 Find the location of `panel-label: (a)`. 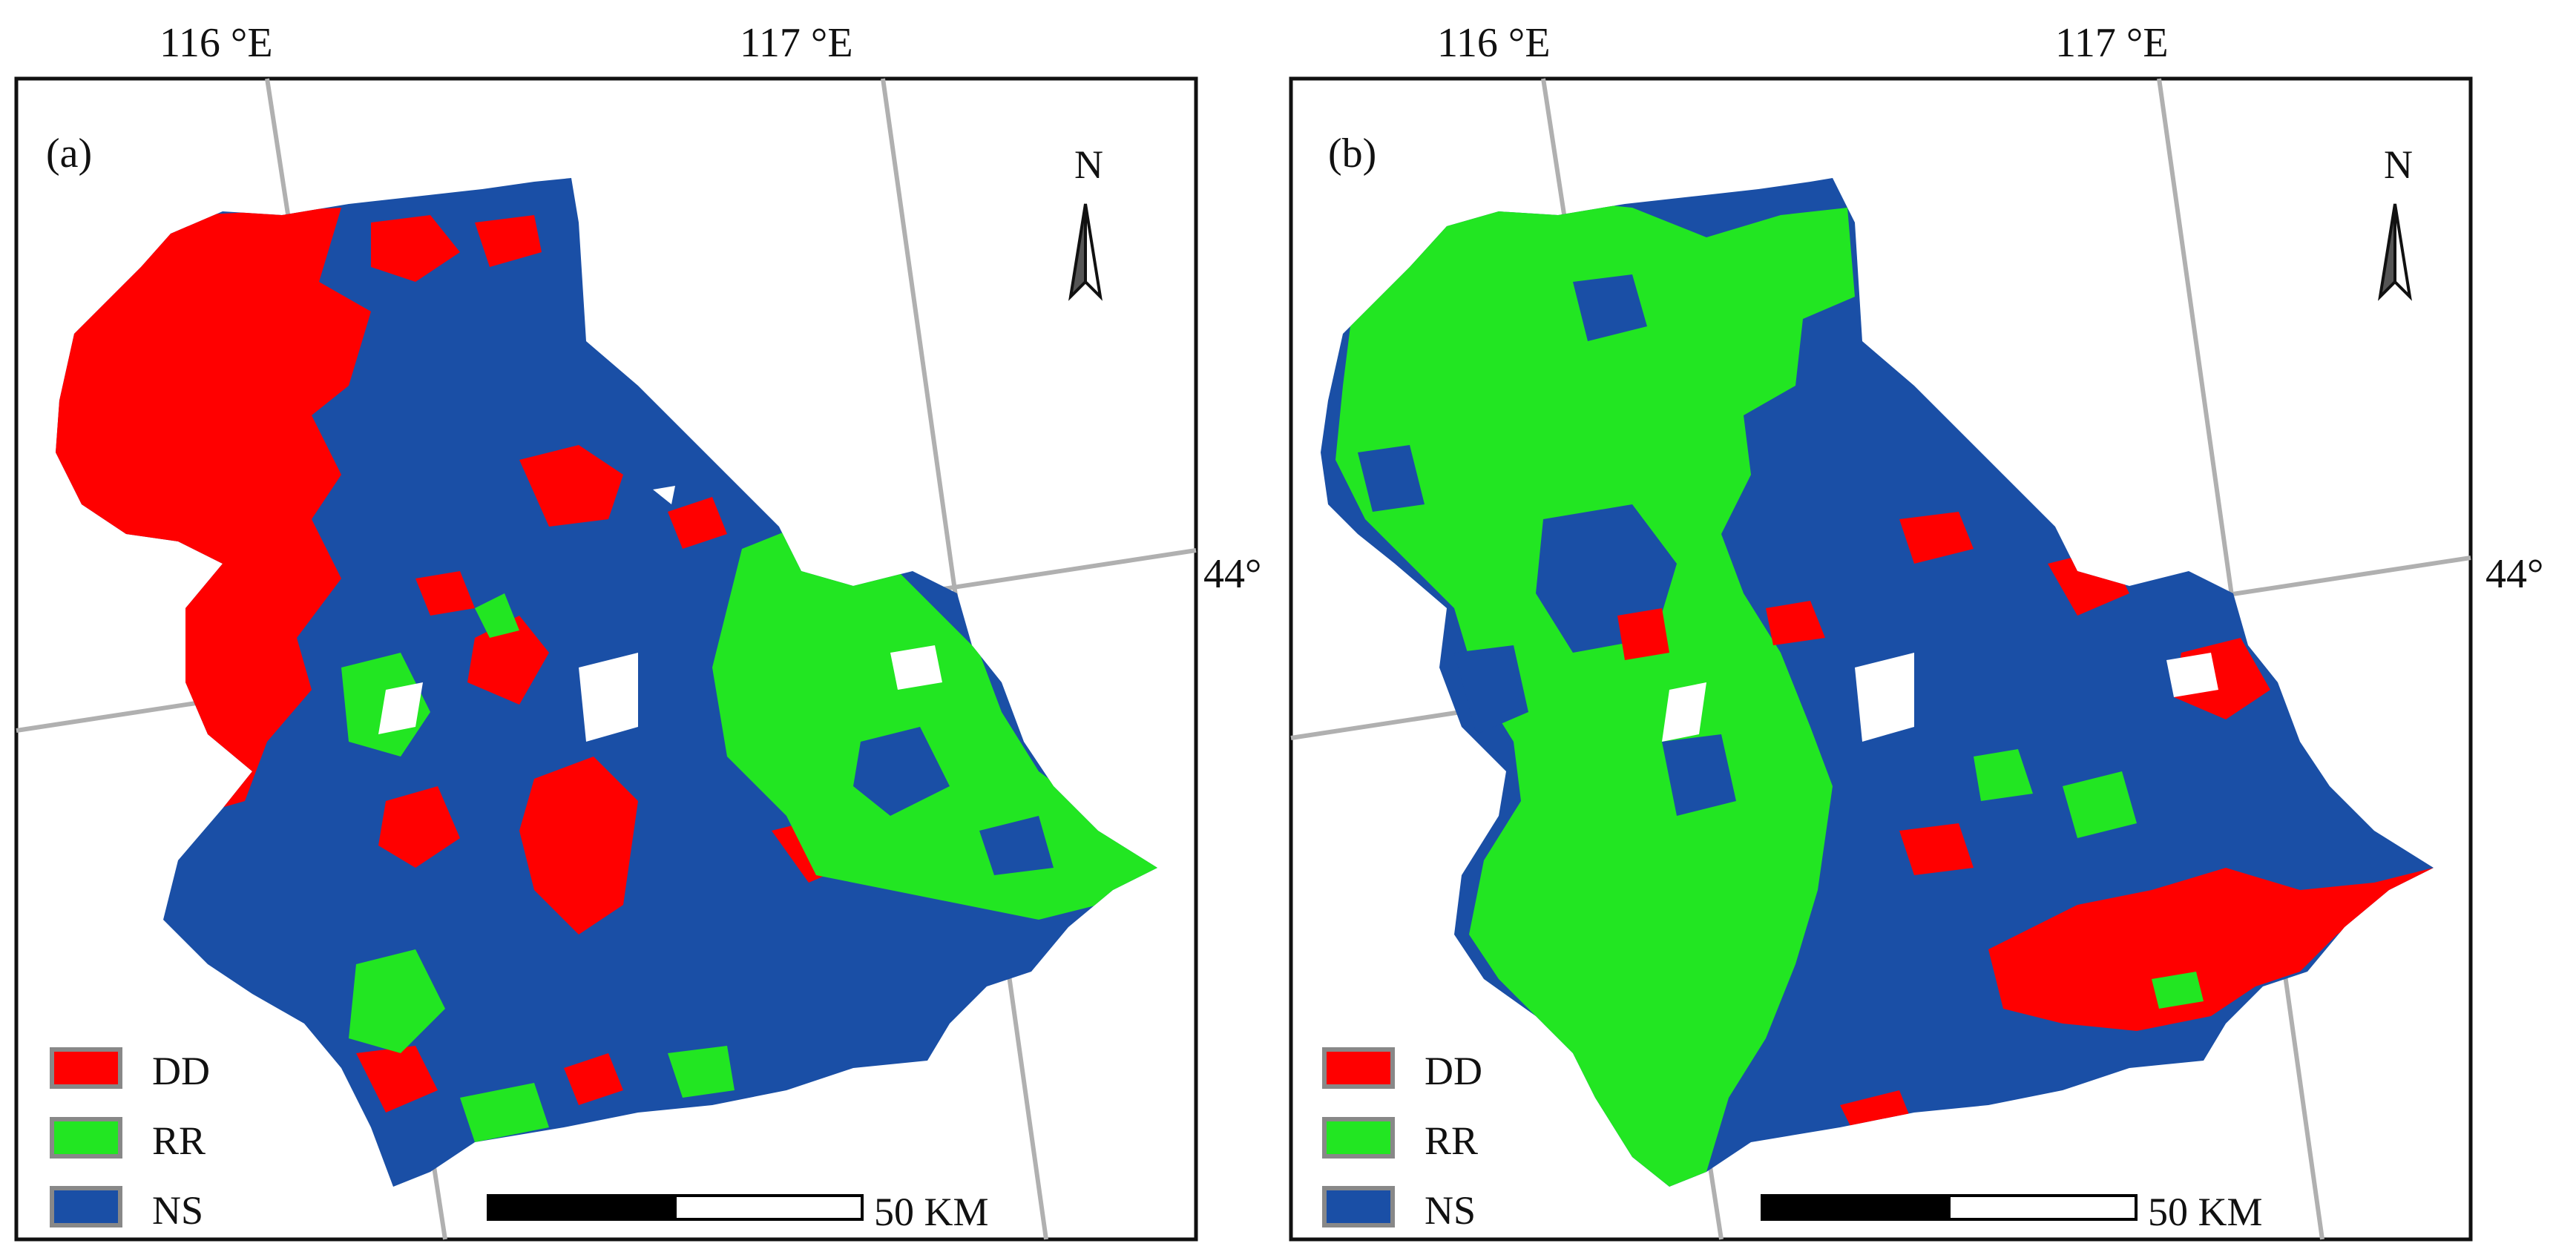

panel-label: (a) is located at coordinates (69, 154).